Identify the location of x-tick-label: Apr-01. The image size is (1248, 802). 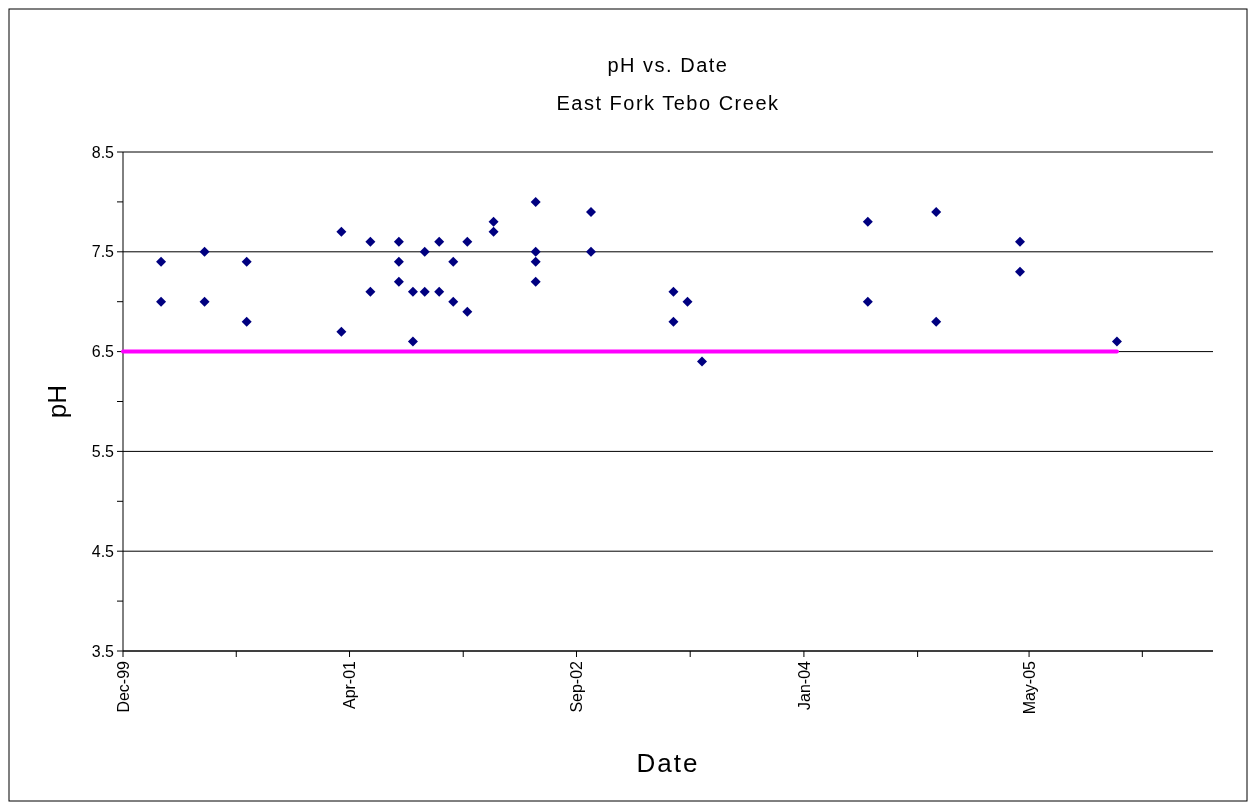
(350, 685).